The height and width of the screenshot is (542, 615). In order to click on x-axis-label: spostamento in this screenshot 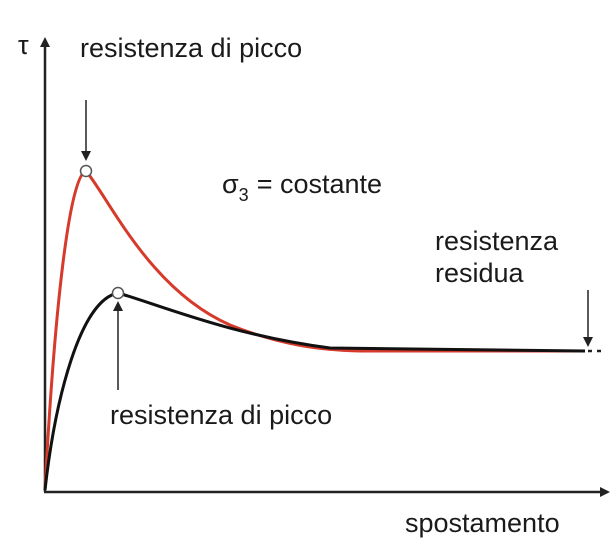, I will do `click(482, 523)`.